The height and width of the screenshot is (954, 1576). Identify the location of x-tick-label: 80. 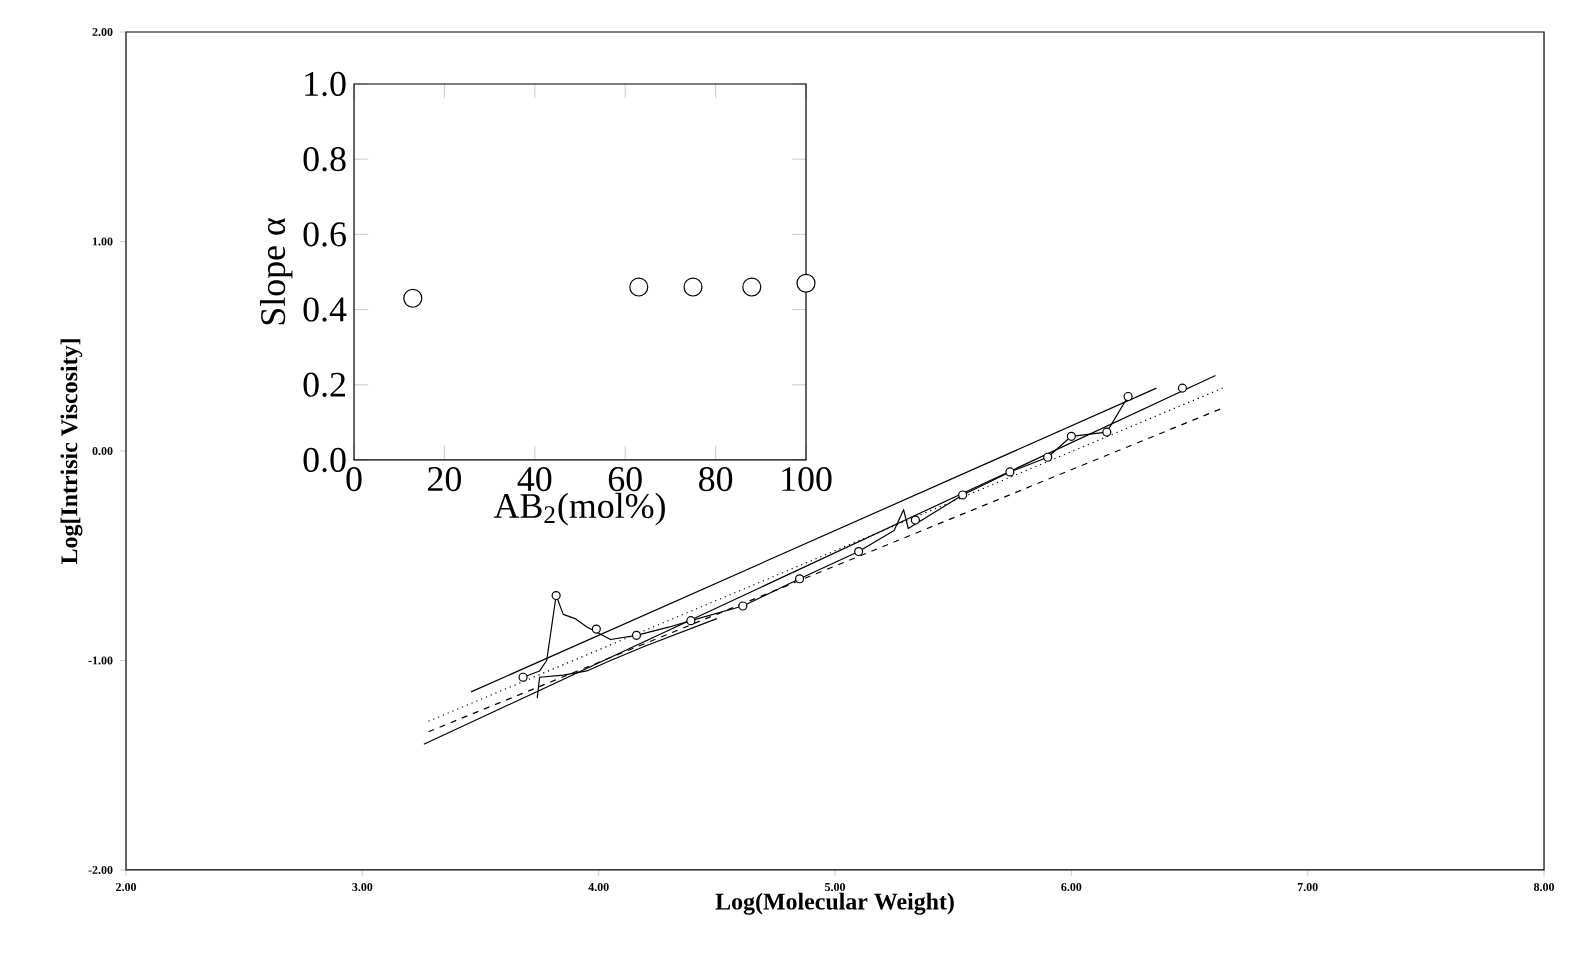
(716, 479).